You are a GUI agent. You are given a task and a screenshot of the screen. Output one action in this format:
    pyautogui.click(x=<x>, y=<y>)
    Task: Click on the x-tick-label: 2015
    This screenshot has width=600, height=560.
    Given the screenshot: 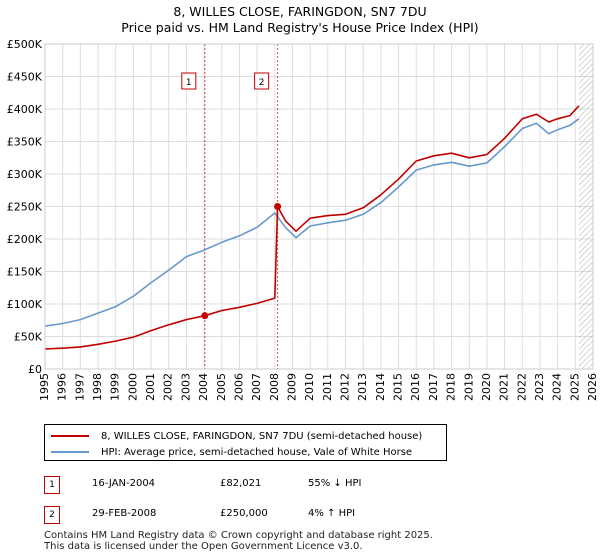 What is the action you would take?
    pyautogui.click(x=398, y=387)
    